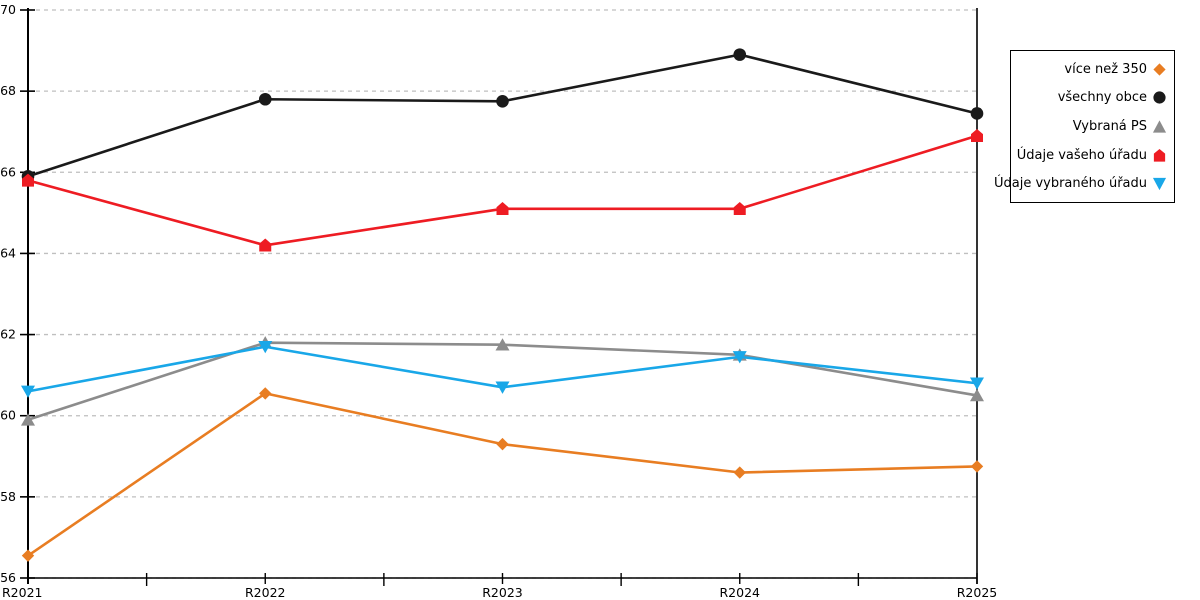 The width and height of the screenshot is (1200, 600). I want to click on legend-label: více než 350, so click(1105, 69).